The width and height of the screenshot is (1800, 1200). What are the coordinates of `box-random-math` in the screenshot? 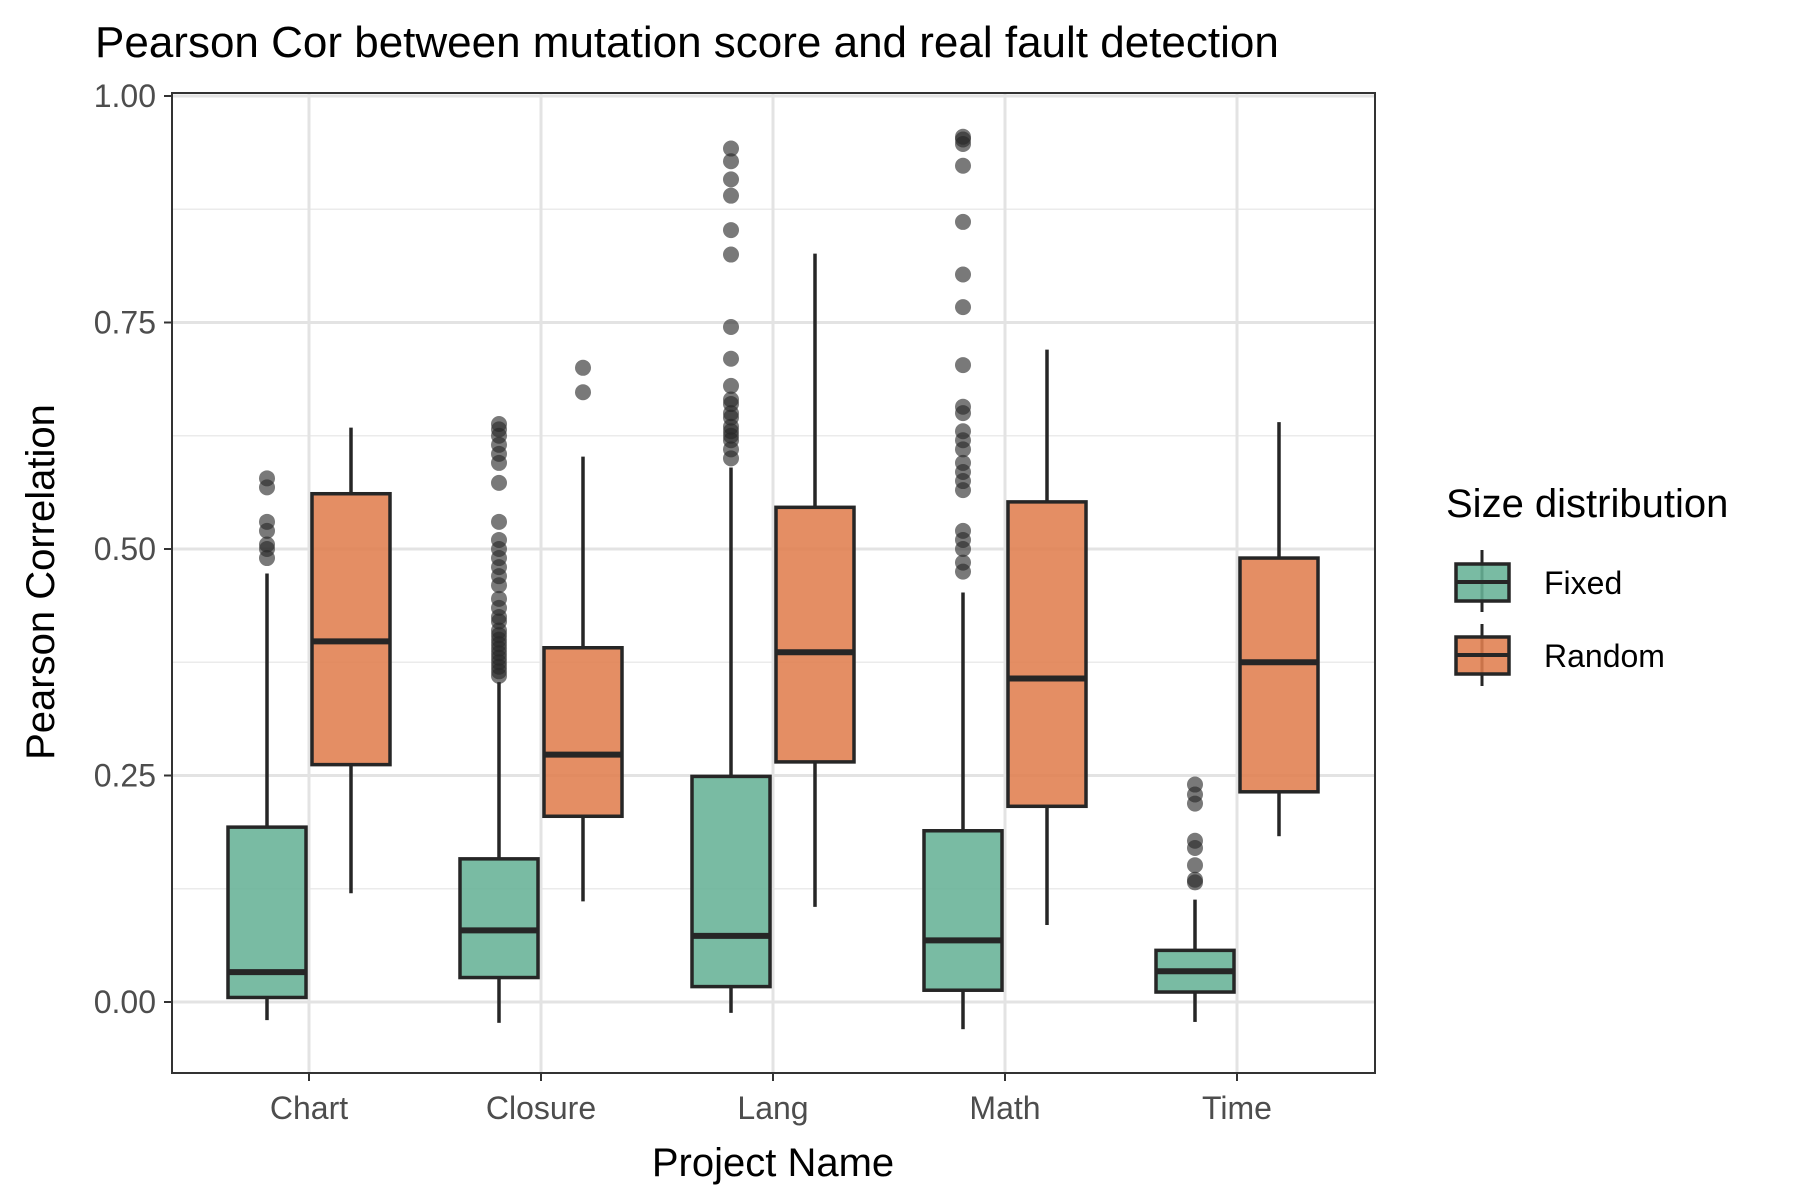 It's located at (1047, 637).